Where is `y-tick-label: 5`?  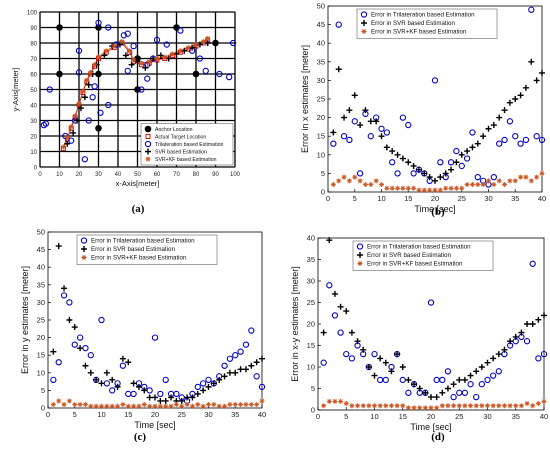 y-tick-label: 5 is located at coordinates (313, 388).